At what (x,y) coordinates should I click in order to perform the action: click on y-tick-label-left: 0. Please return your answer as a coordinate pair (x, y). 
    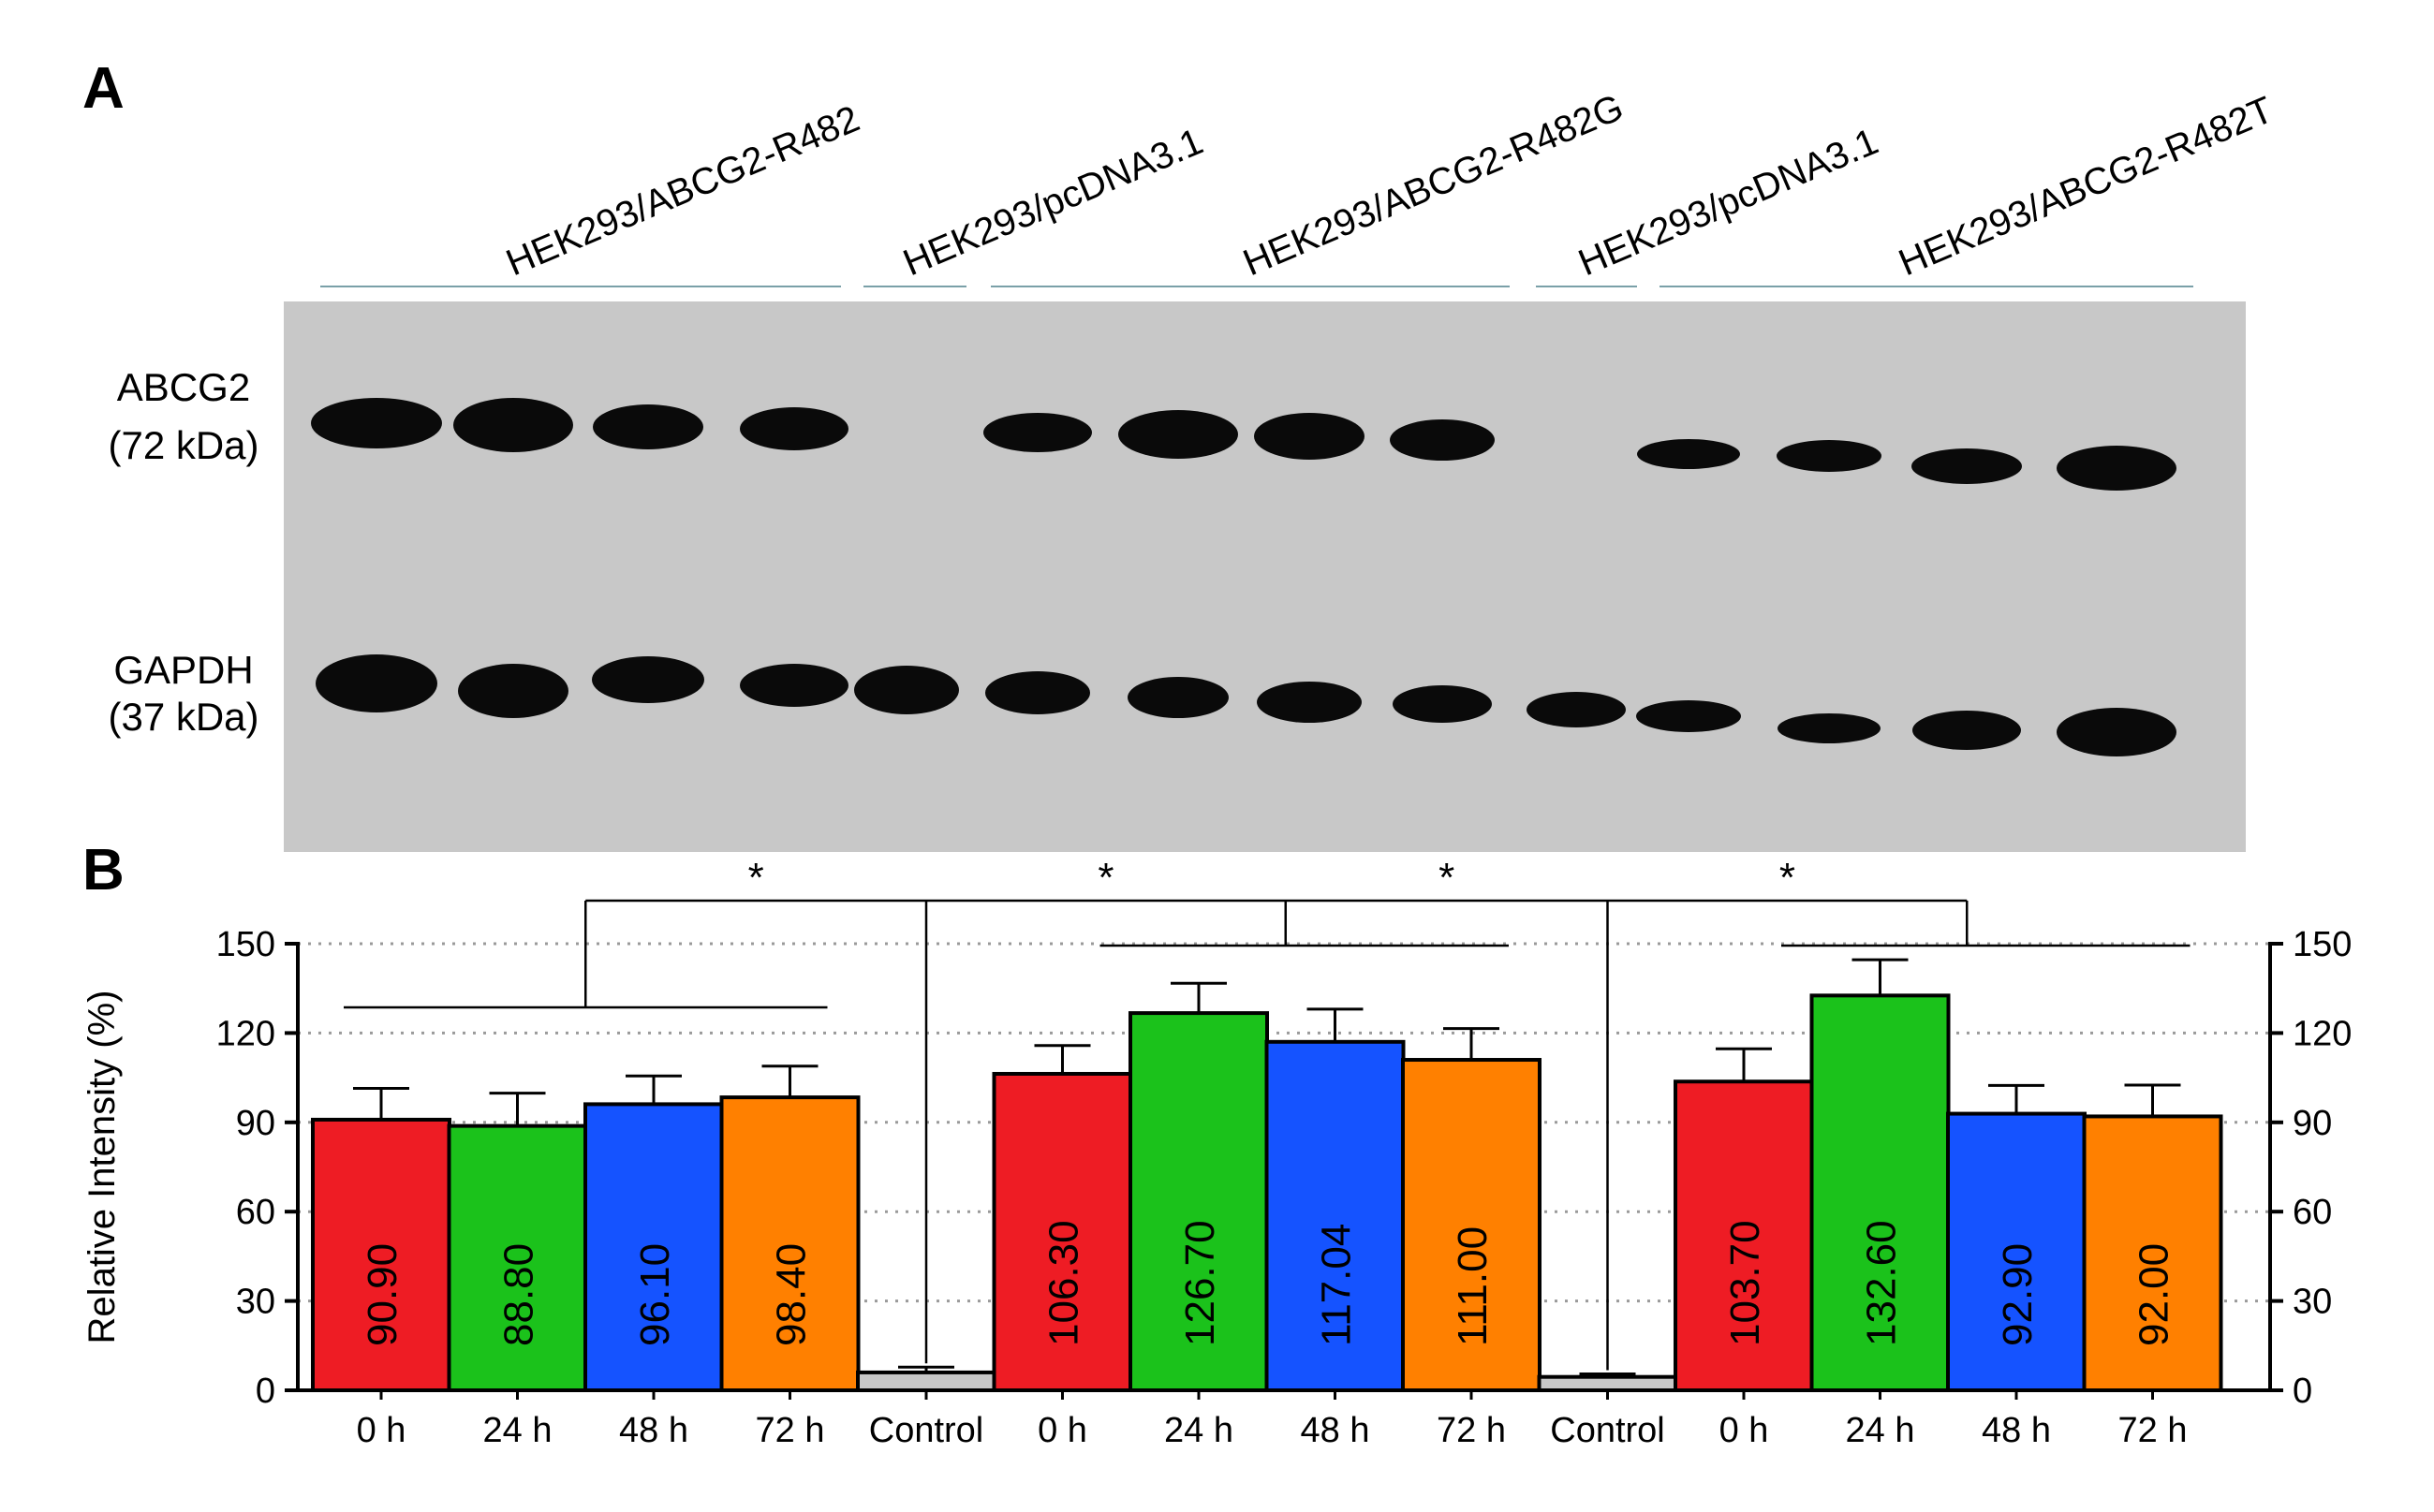
    Looking at the image, I should click on (265, 1391).